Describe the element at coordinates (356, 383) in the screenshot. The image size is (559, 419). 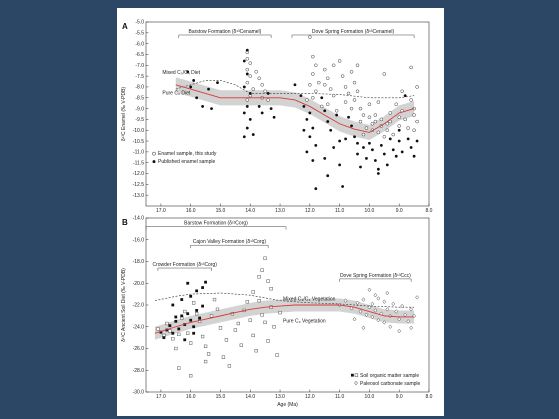
I see `legend-marker-open-diamond` at that location.